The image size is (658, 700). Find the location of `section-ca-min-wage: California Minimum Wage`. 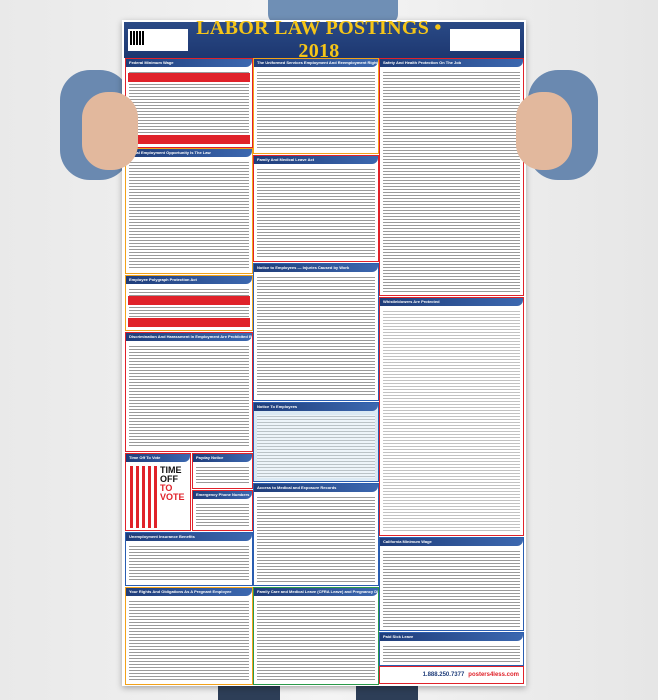

section-ca-min-wage: California Minimum Wage is located at coordinates (451, 584).